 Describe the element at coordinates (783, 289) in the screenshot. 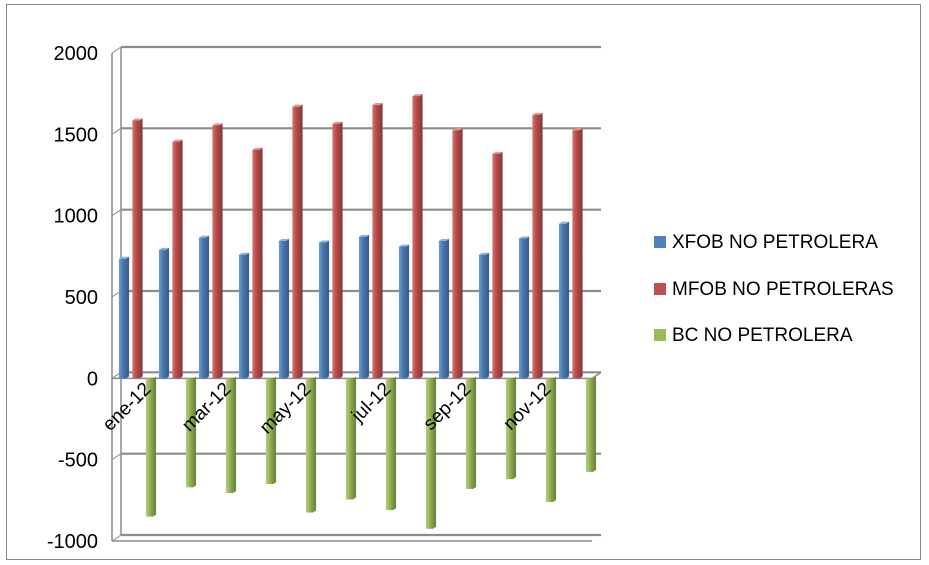

I see `legend-label: MFOB NO PETROLERAS` at that location.